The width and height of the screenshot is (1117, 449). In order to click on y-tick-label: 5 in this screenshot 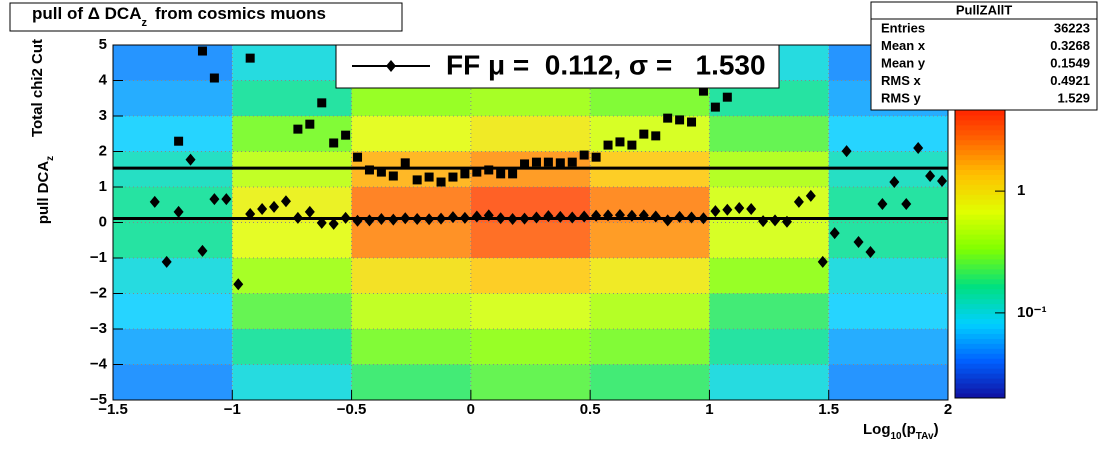, I will do `click(103, 44)`.